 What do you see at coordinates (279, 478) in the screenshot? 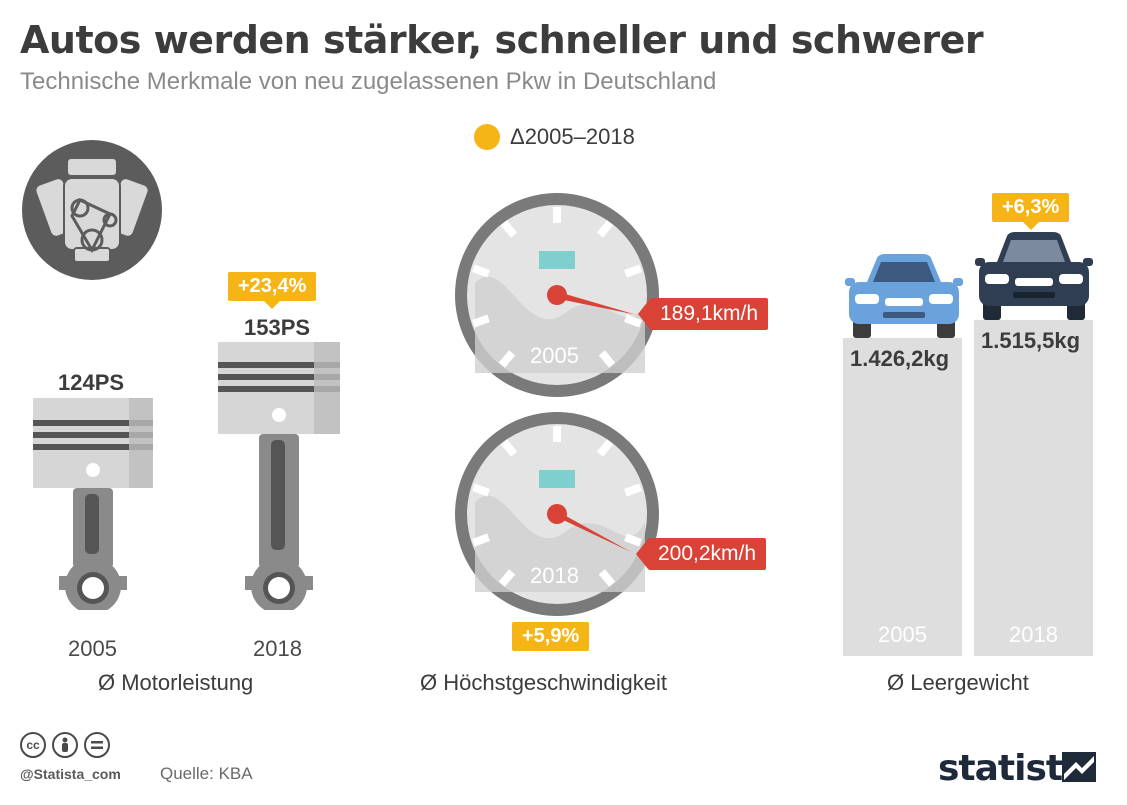
I see `piston-icon-2018` at bounding box center [279, 478].